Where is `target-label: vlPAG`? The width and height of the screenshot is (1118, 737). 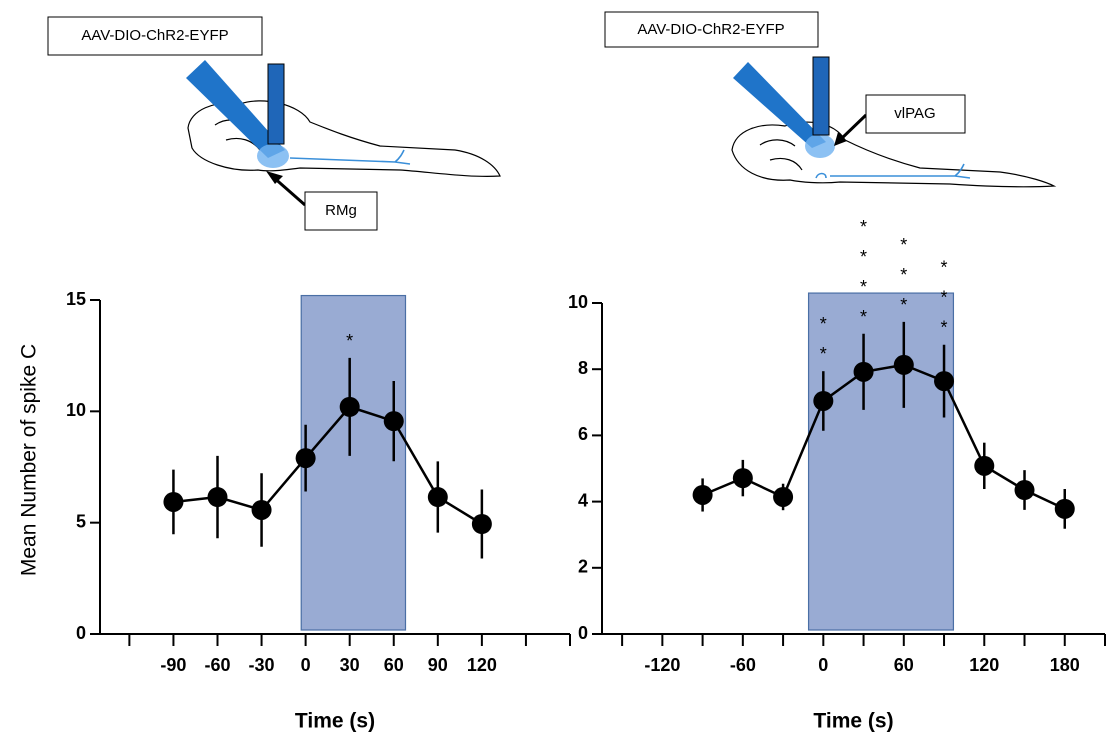 target-label: vlPAG is located at coordinates (914, 113).